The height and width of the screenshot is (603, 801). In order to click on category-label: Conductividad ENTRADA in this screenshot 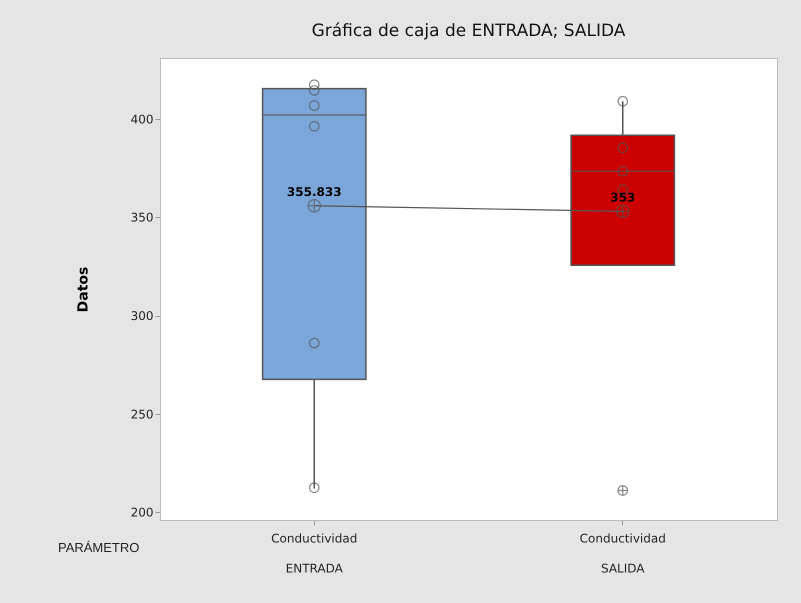, I will do `click(314, 554)`.